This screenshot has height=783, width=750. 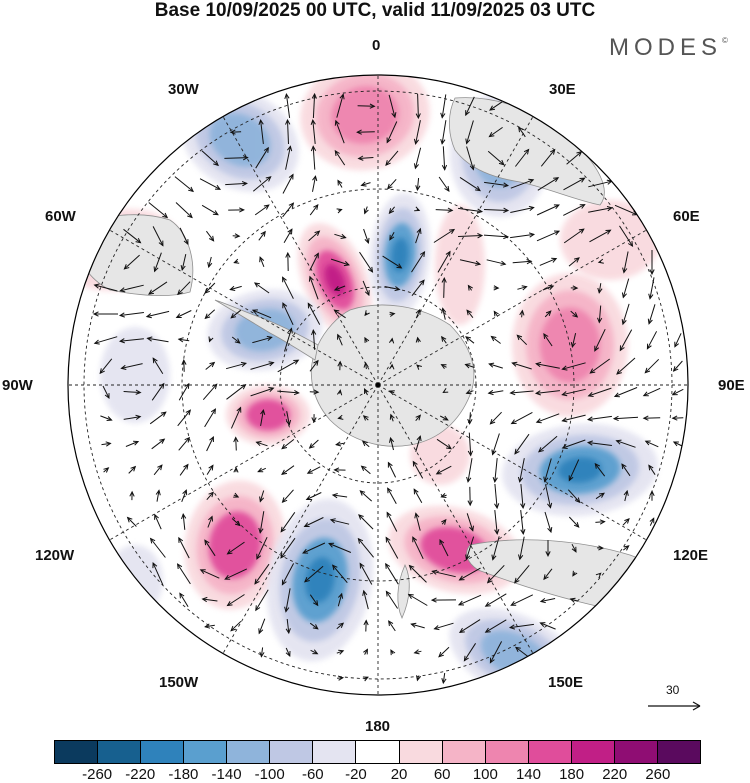 What do you see at coordinates (268, 415) in the screenshot?
I see `anomaly-contour` at bounding box center [268, 415].